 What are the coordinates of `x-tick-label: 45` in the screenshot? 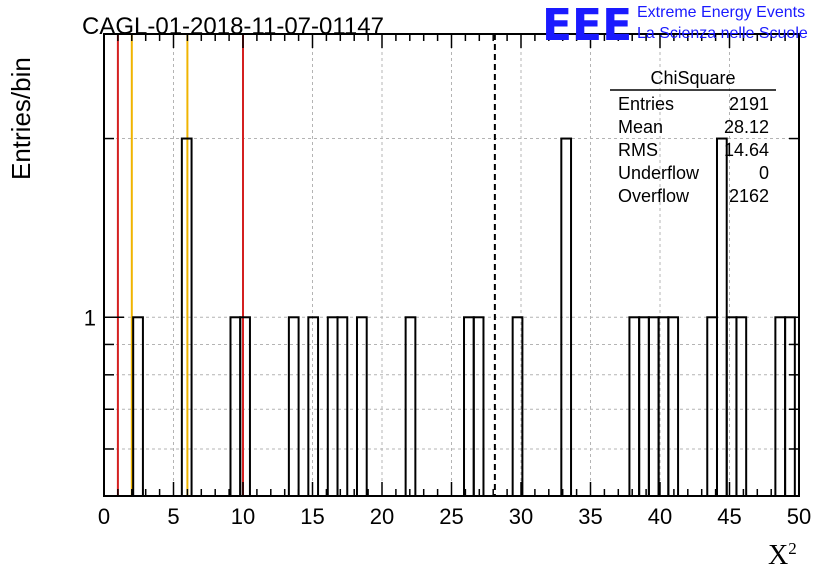 It's located at (729, 516).